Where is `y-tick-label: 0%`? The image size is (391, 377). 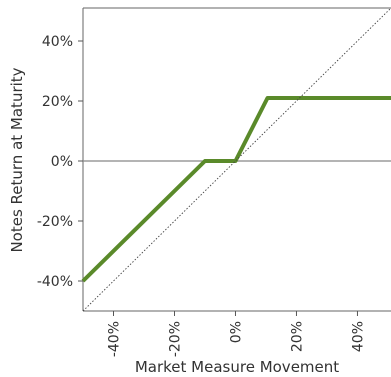 y-tick-label: 0% is located at coordinates (62, 162).